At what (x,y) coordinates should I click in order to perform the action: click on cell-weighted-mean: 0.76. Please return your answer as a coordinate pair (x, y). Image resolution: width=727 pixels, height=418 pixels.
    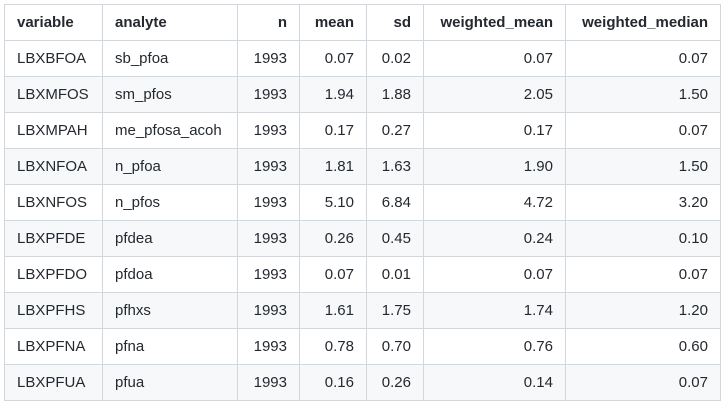
    Looking at the image, I should click on (494, 346).